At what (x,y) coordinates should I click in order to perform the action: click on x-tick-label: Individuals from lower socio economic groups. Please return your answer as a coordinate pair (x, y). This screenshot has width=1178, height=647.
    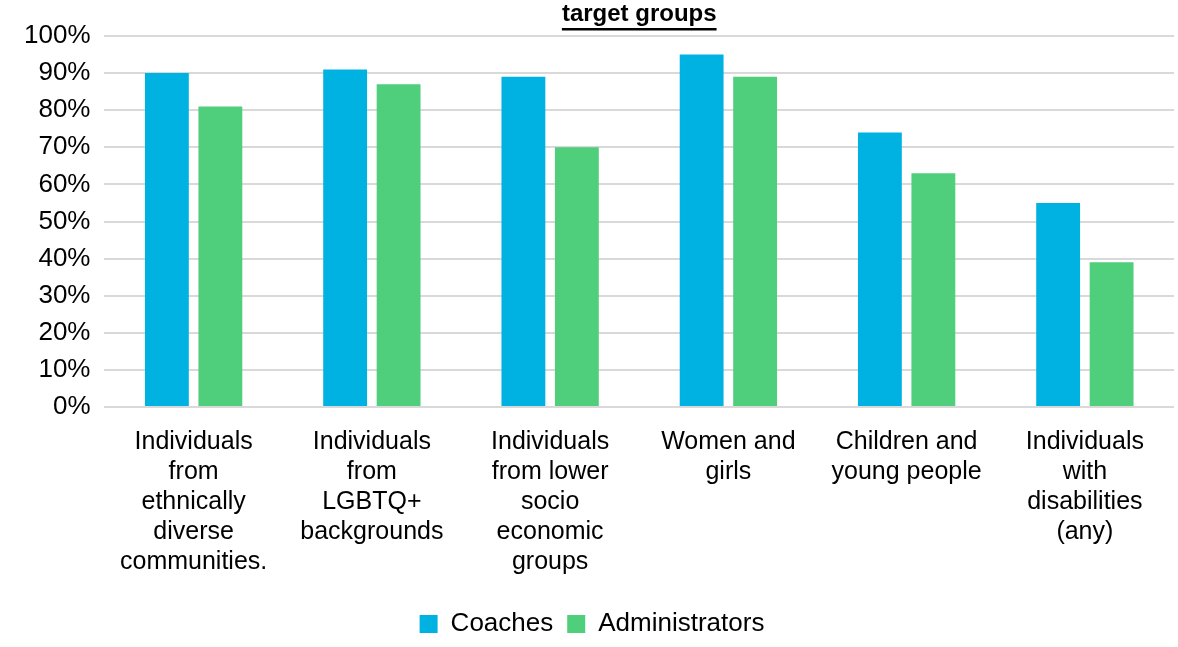
    Looking at the image, I should click on (550, 499).